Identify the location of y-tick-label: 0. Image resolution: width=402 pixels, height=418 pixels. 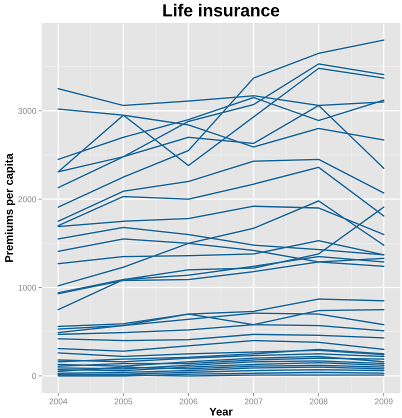
(34, 376).